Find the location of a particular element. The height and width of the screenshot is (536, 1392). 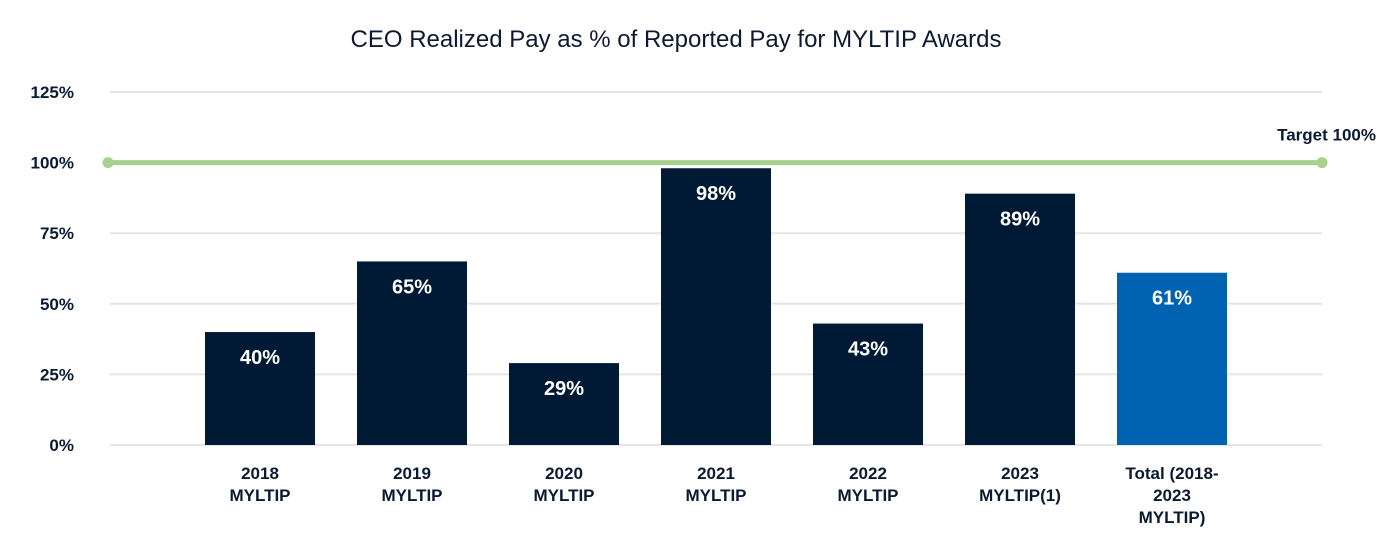

data-label: 89% is located at coordinates (1020, 220).